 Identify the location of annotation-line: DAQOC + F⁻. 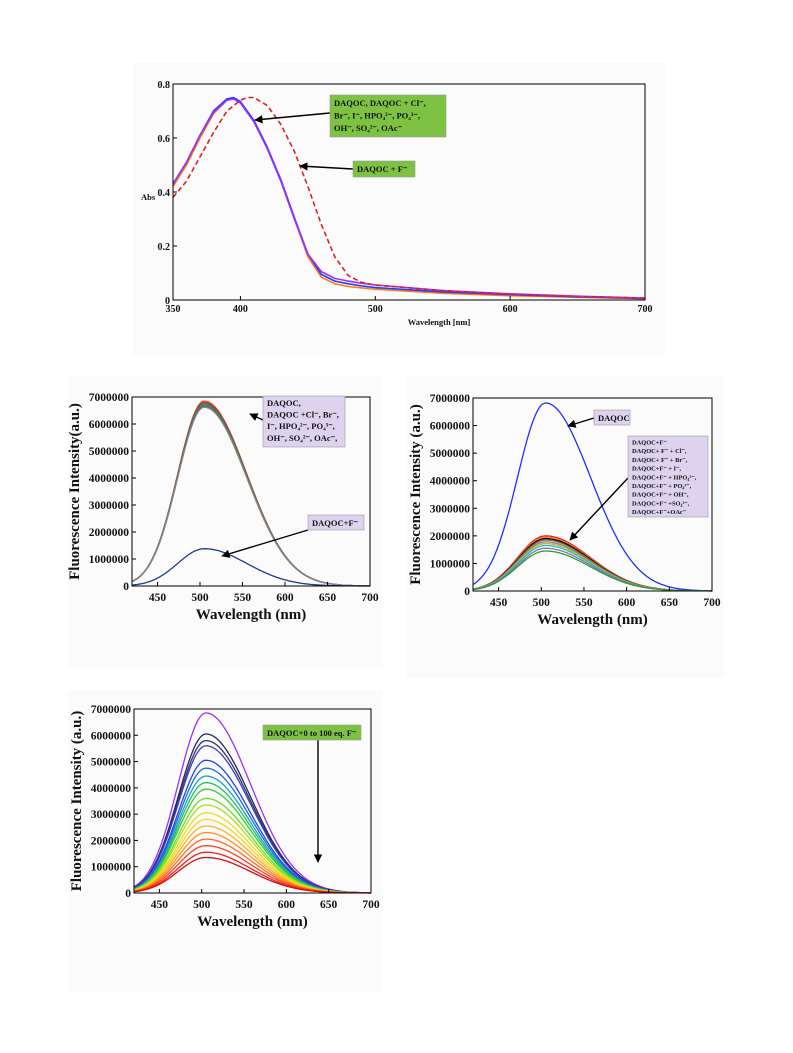
(382, 169).